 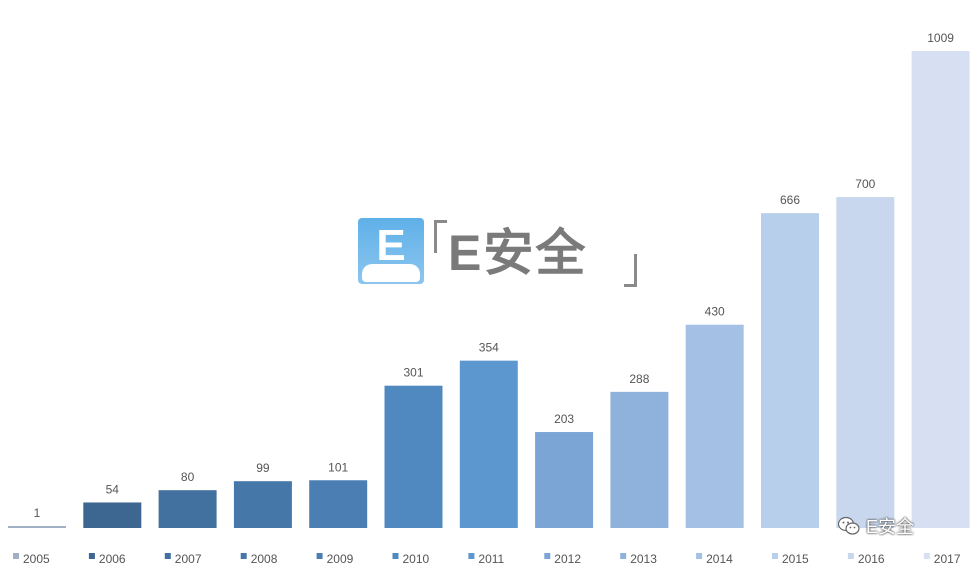 What do you see at coordinates (91, 556) in the screenshot?
I see `legend-swatch-2006` at bounding box center [91, 556].